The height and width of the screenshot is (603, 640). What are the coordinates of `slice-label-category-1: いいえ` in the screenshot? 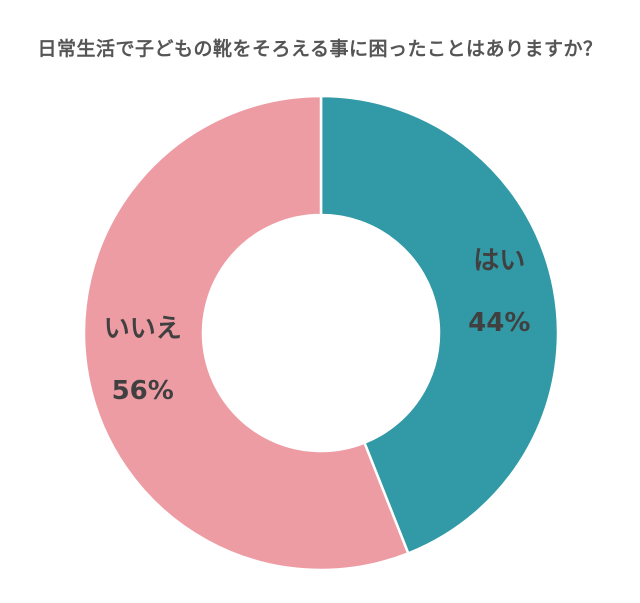 It's located at (143, 329).